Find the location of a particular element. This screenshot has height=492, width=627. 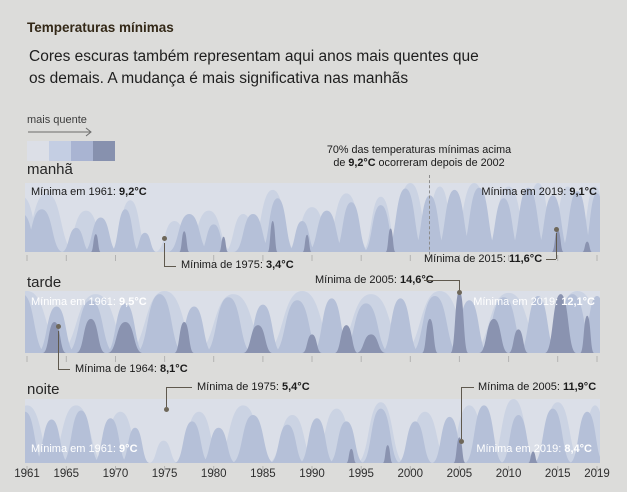

legend-label: mais quente is located at coordinates (57, 120).